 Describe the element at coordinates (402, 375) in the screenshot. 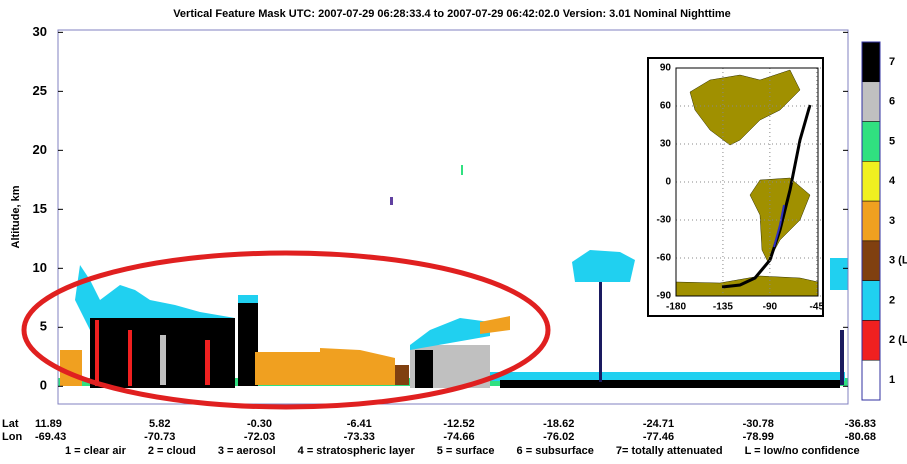

I see `aerosol-low-conf` at that location.